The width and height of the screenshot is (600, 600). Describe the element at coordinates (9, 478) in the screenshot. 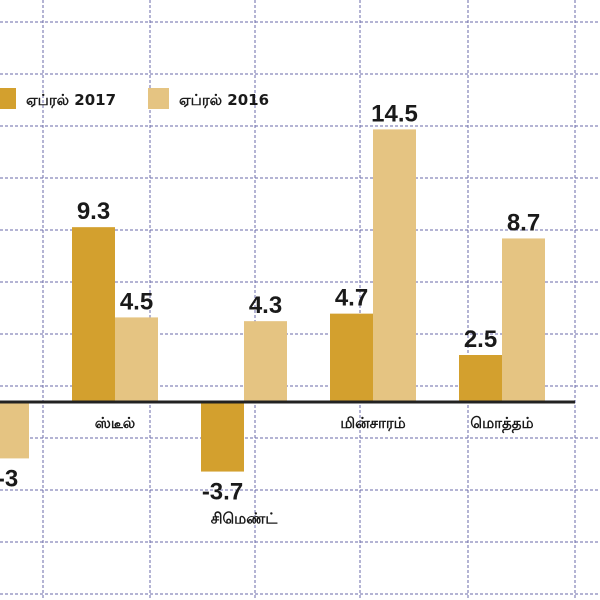

I see `data-label: -3` at that location.